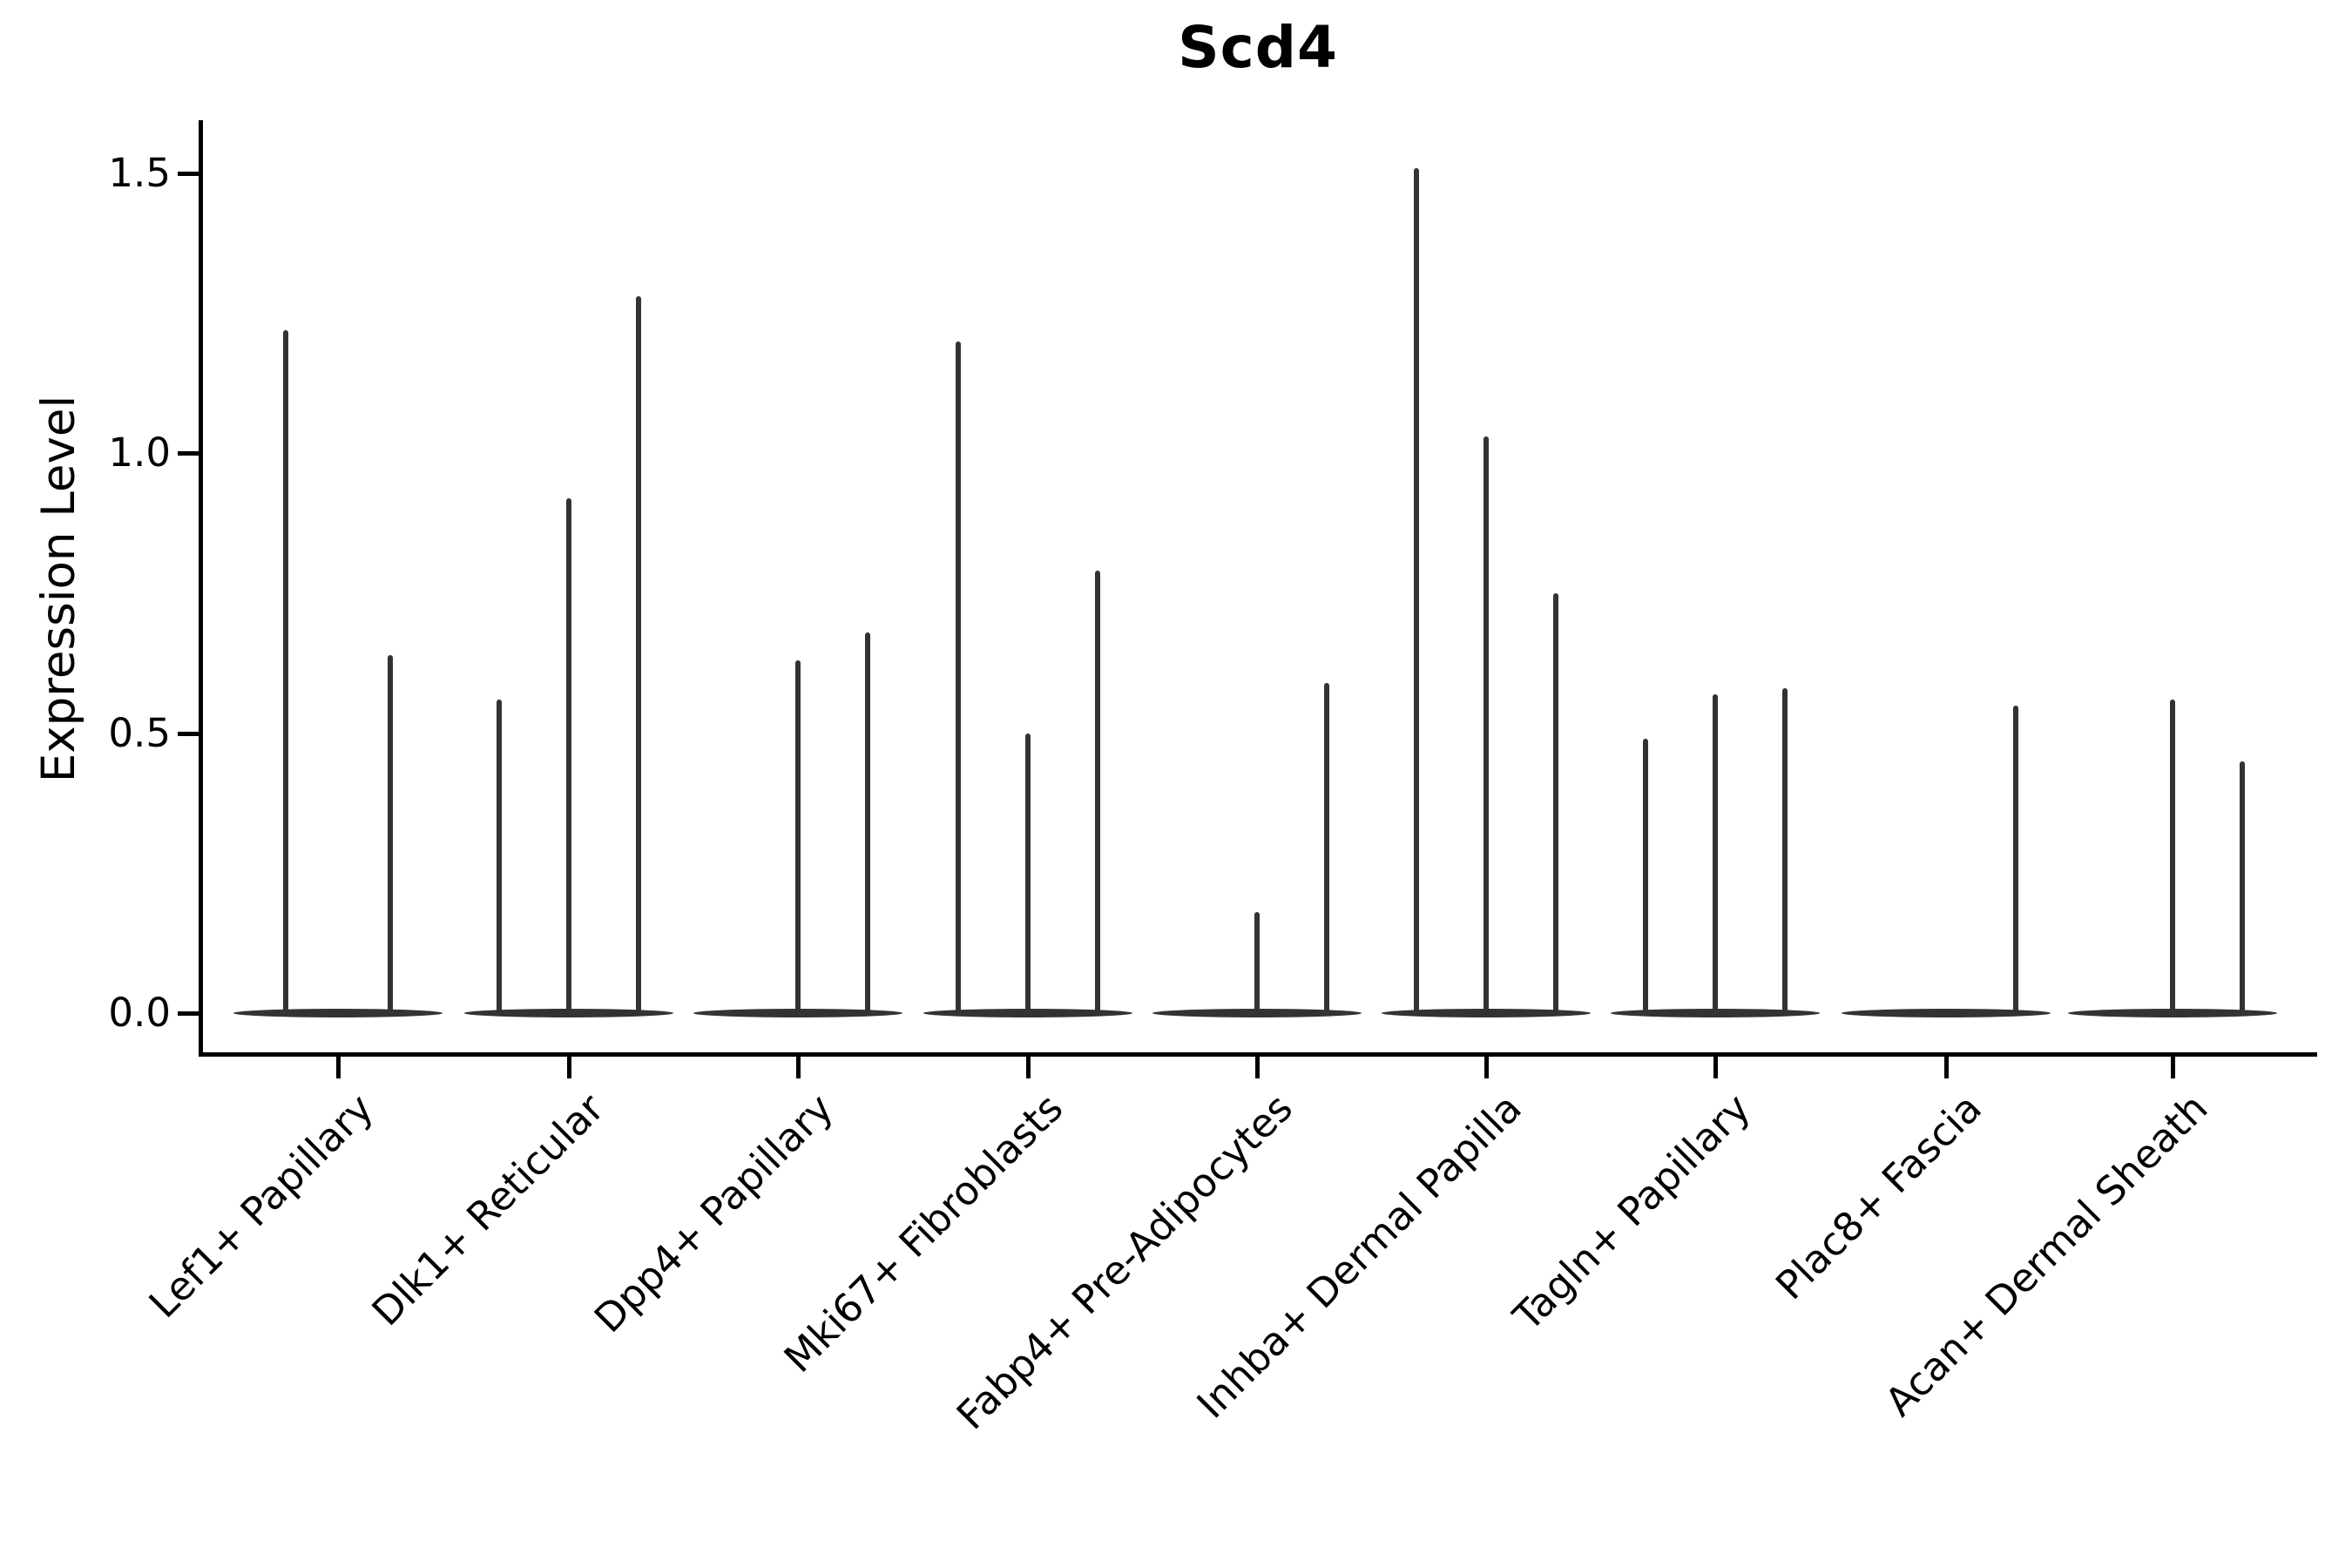 This screenshot has height=1568, width=2352. What do you see at coordinates (201, 588) in the screenshot?
I see `y-axis-spine` at bounding box center [201, 588].